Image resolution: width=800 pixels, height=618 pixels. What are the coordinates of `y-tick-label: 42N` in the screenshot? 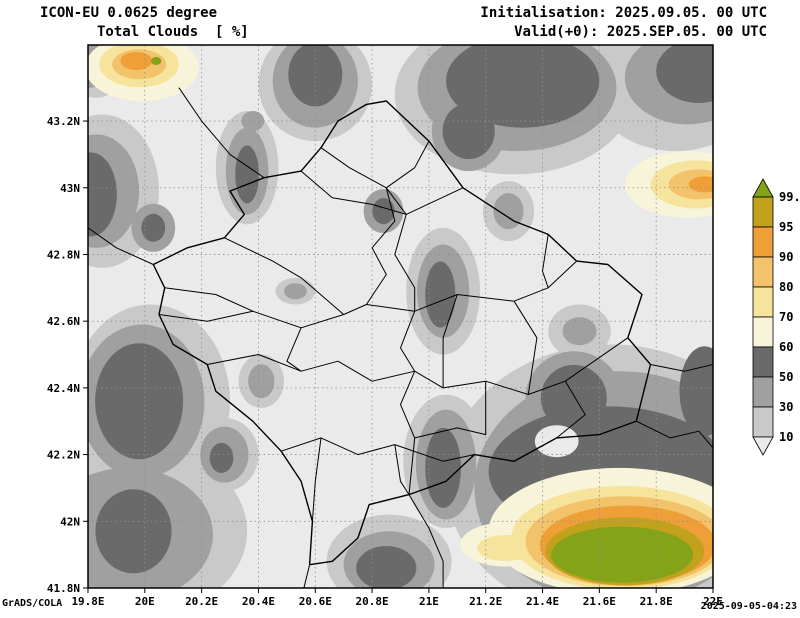 It's located at (70, 521).